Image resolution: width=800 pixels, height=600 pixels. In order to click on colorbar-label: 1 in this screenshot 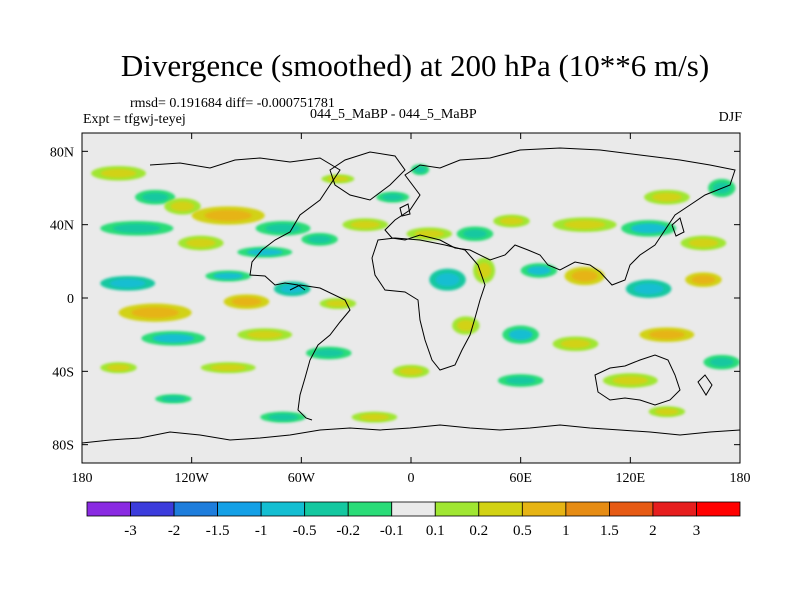, I will do `click(566, 531)`.